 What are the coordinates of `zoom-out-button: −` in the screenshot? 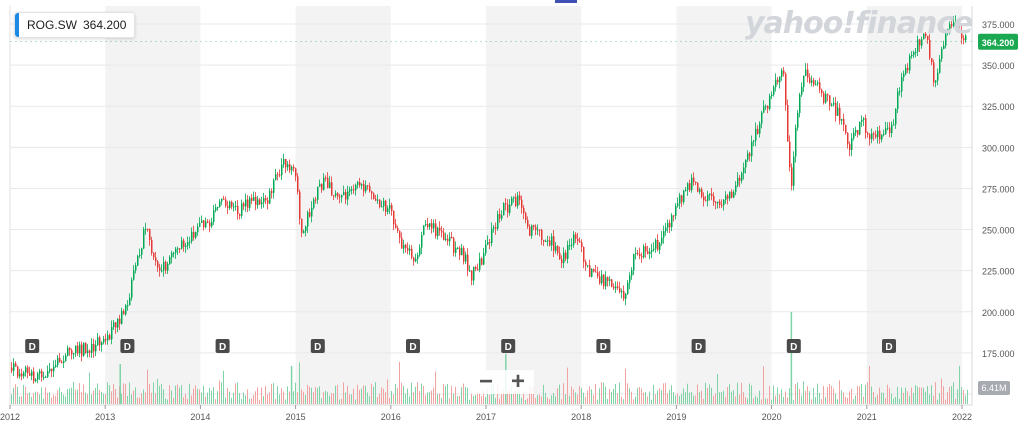 It's located at (485, 381).